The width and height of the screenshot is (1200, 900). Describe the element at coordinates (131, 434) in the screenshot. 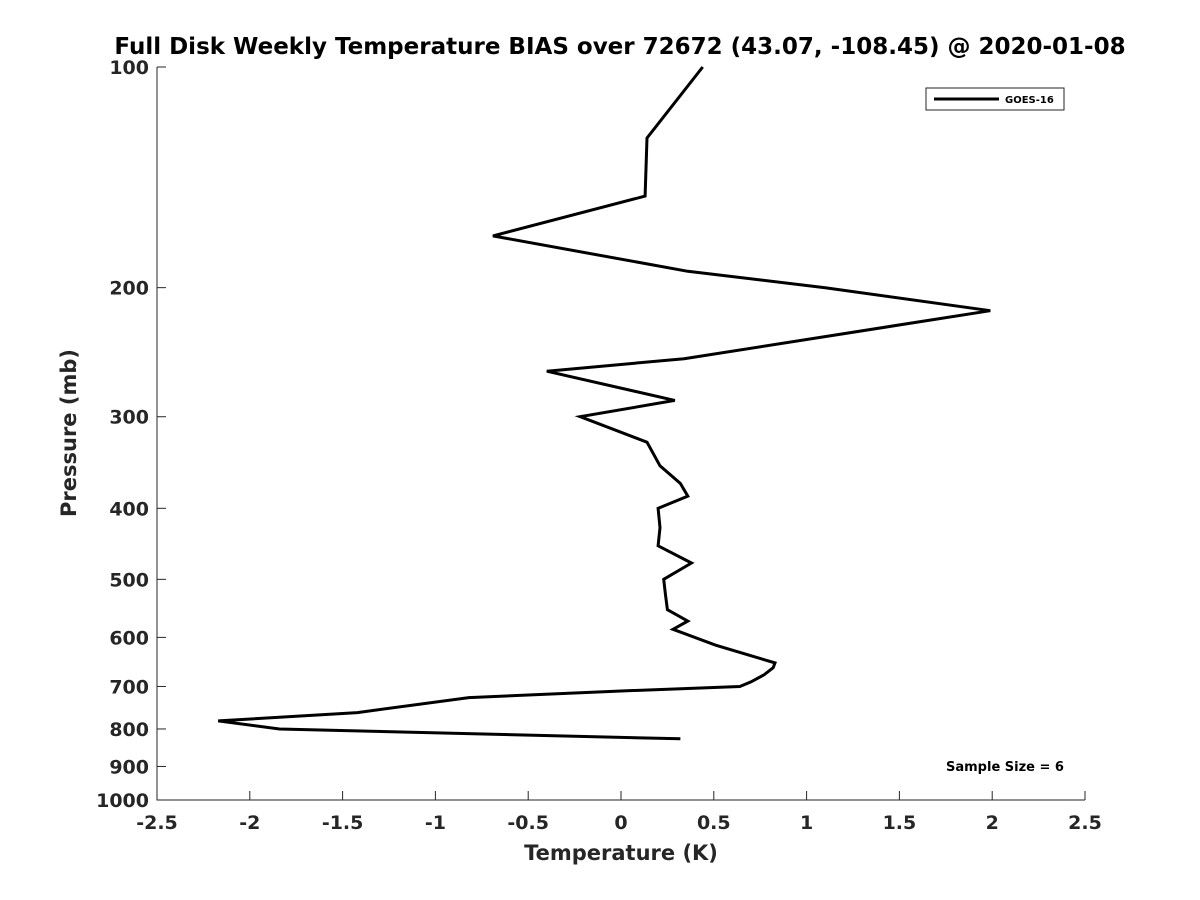

I see `y-axis: 100 200 300 400 500 600 700 800 900 1000` at that location.